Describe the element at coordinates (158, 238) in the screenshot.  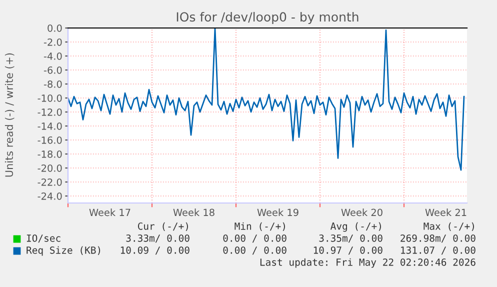
I see `text: 3.33m/ 0.00` at that location.